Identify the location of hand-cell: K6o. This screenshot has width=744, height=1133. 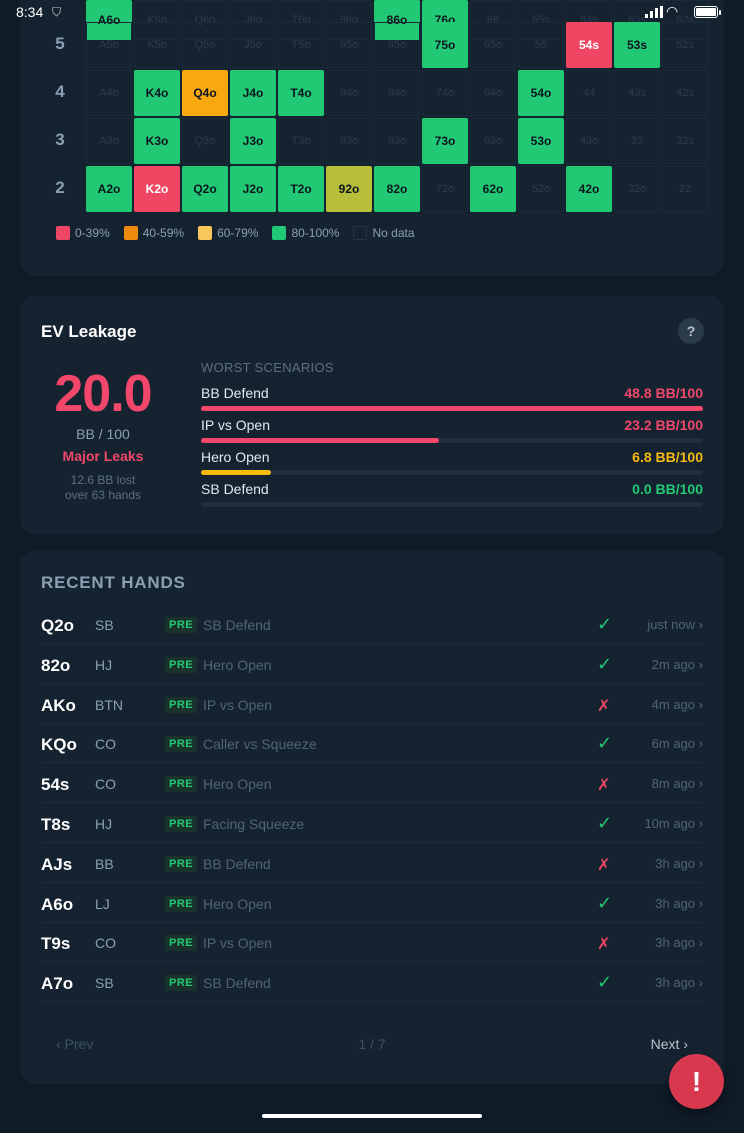
(157, 20).